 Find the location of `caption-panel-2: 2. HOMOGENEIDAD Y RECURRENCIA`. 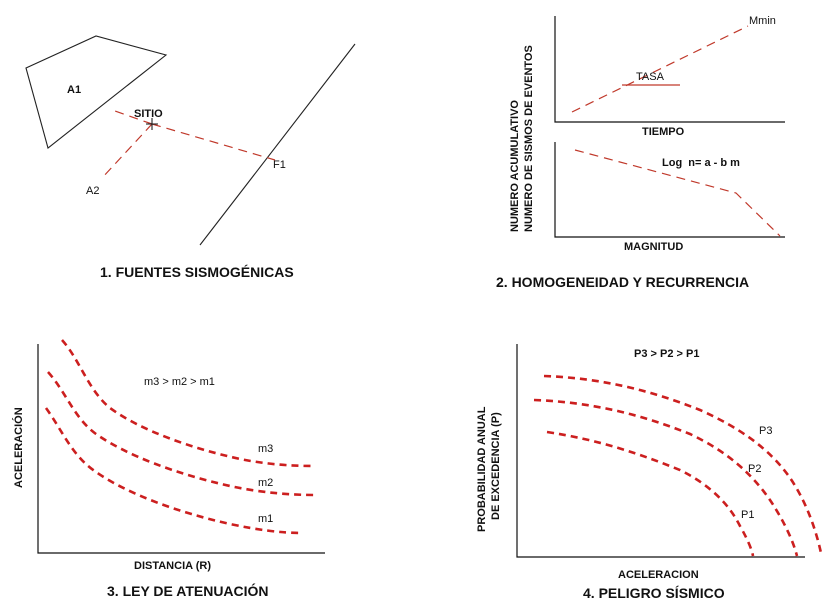

caption-panel-2: 2. HOMOGENEIDAD Y RECURRENCIA is located at coordinates (622, 282).